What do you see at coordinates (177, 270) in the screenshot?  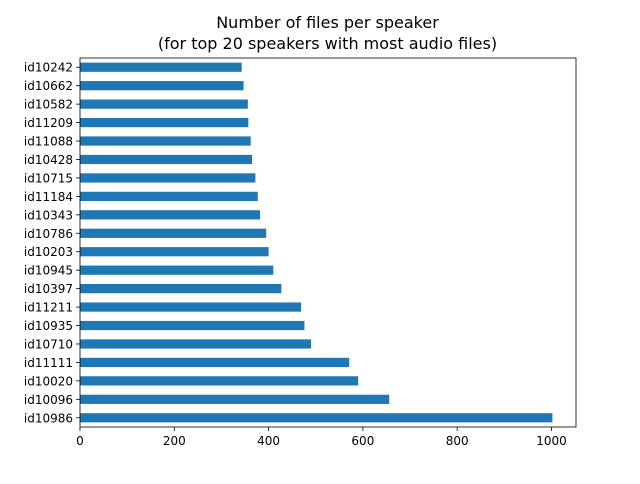 I see `bar-id10945` at bounding box center [177, 270].